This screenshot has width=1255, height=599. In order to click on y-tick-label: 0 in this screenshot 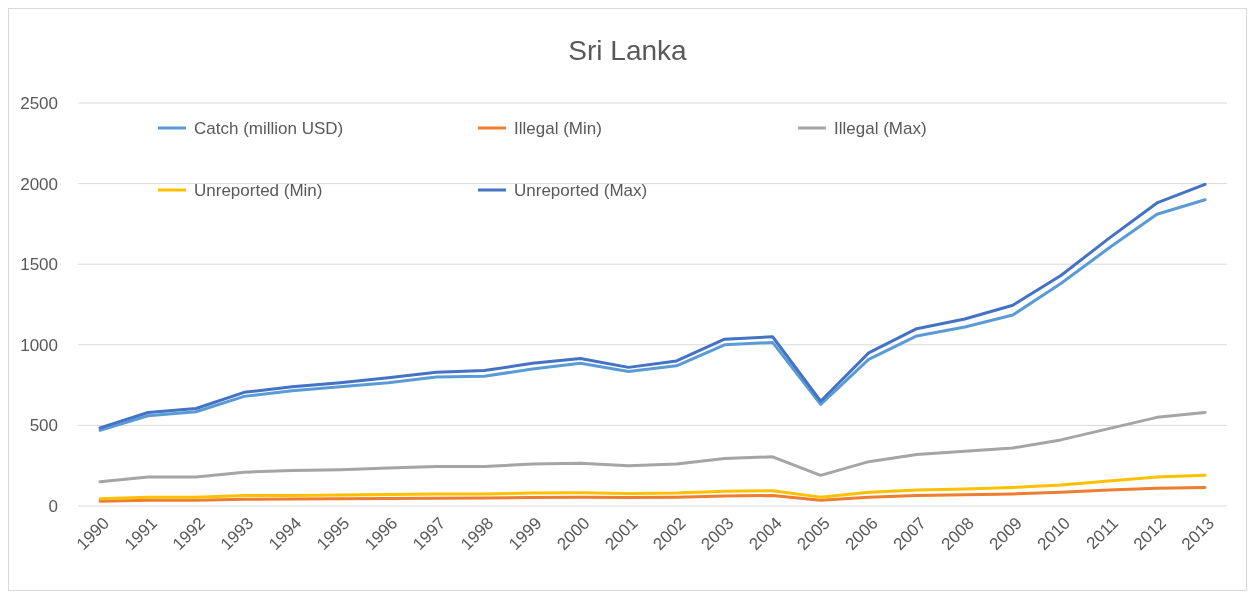, I will do `click(53, 506)`.